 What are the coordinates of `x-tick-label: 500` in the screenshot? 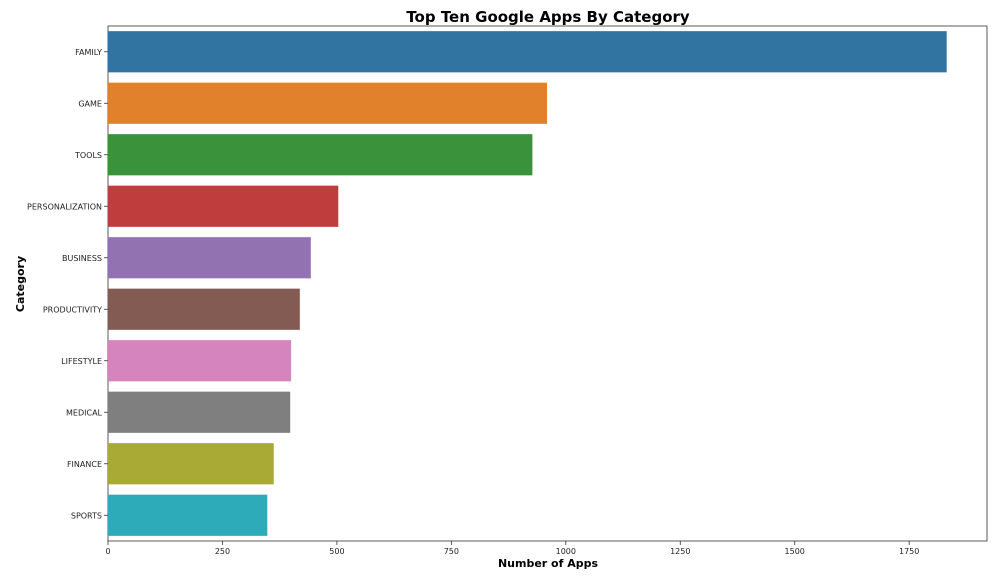 It's located at (336, 551).